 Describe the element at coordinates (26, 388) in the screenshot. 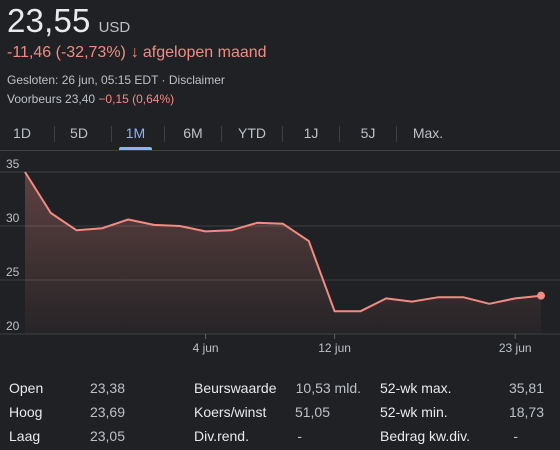

I see `stat-label-open: Open` at that location.